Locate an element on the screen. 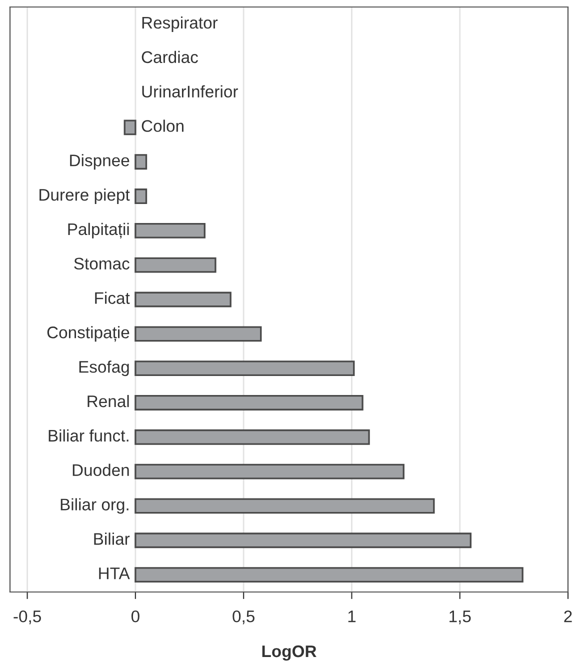  y-tick-label: Esofag is located at coordinates (104, 368).